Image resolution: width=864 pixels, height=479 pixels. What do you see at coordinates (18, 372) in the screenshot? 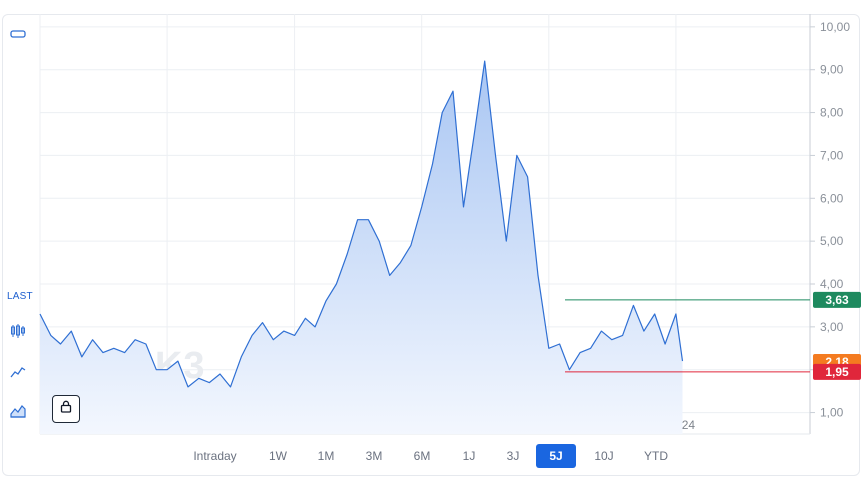
I see `line-chart-icon` at bounding box center [18, 372].